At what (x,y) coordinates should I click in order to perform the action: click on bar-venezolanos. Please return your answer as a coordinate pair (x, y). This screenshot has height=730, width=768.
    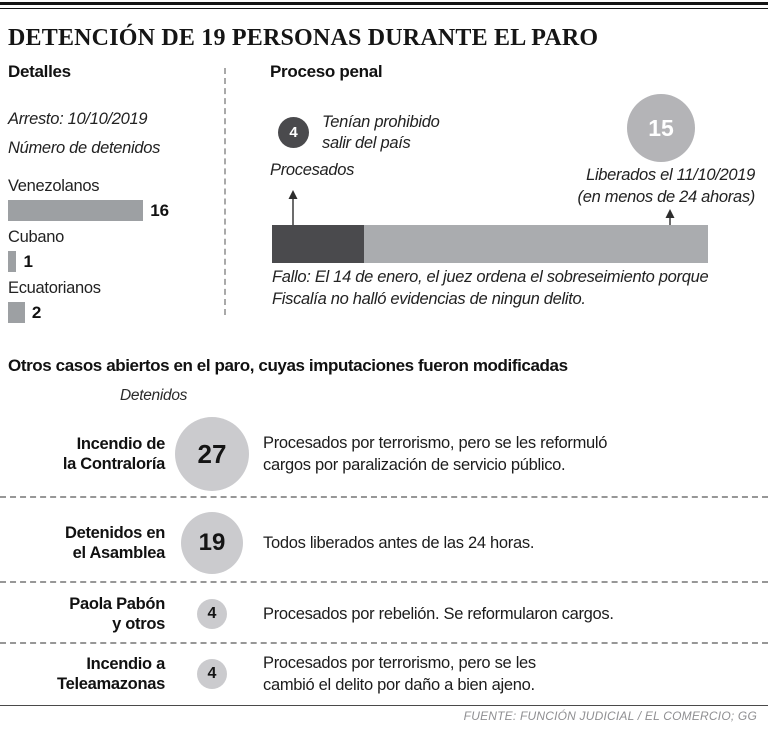
    Looking at the image, I should click on (76, 210).